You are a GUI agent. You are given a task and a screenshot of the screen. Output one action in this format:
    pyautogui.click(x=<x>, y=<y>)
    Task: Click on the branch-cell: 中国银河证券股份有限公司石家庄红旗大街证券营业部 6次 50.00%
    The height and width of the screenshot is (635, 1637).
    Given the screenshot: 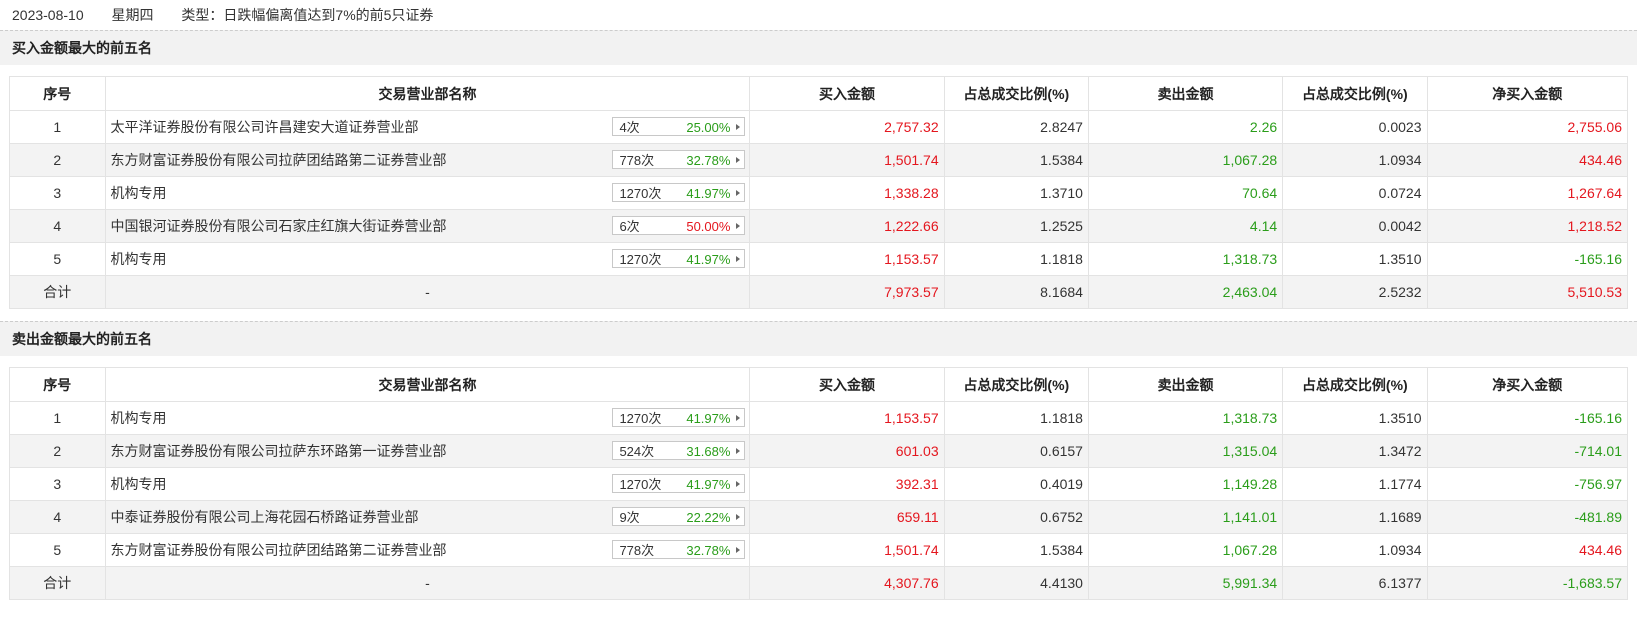 What is the action you would take?
    pyautogui.click(x=427, y=226)
    